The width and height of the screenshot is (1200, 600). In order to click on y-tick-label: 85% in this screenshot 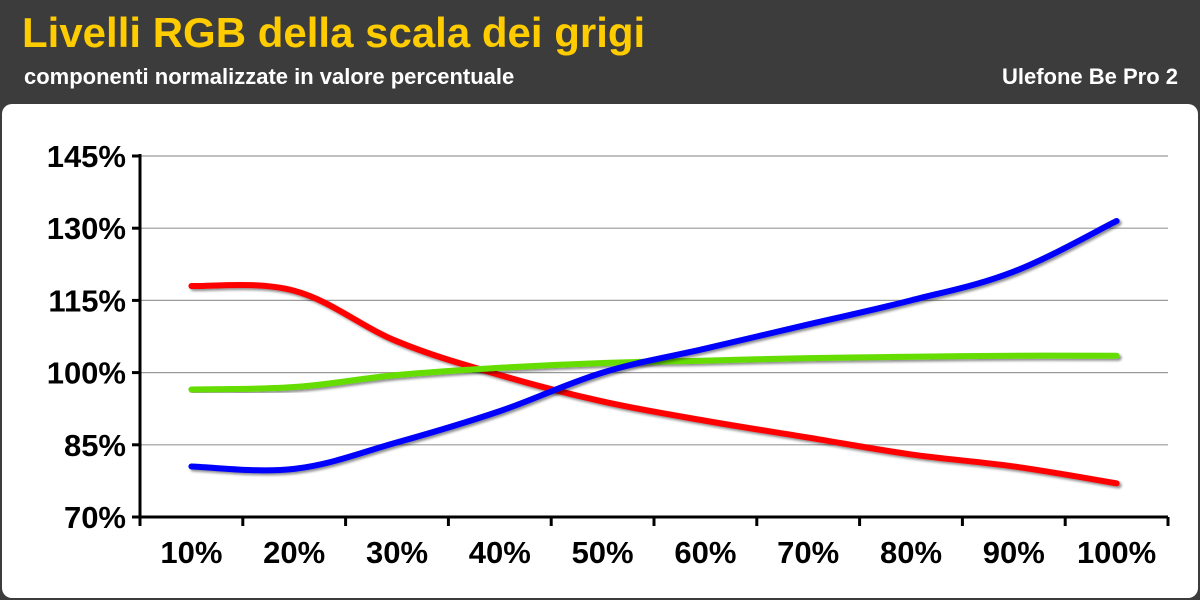, I will do `click(95, 445)`.